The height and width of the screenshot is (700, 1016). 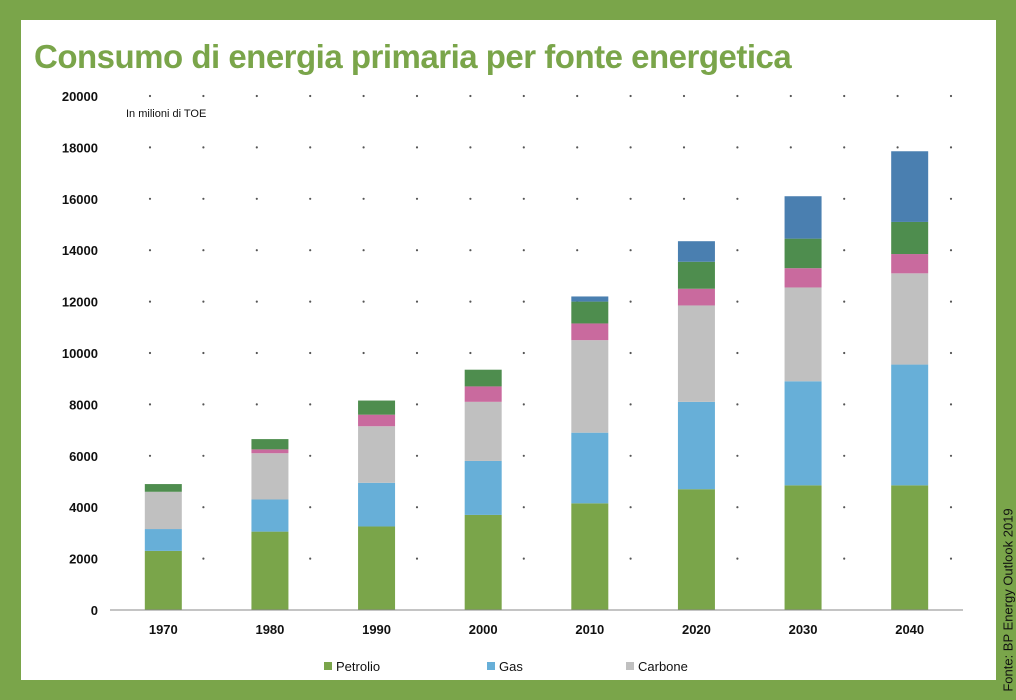 I want to click on bar-segment-nucleare-1980, so click(x=270, y=451).